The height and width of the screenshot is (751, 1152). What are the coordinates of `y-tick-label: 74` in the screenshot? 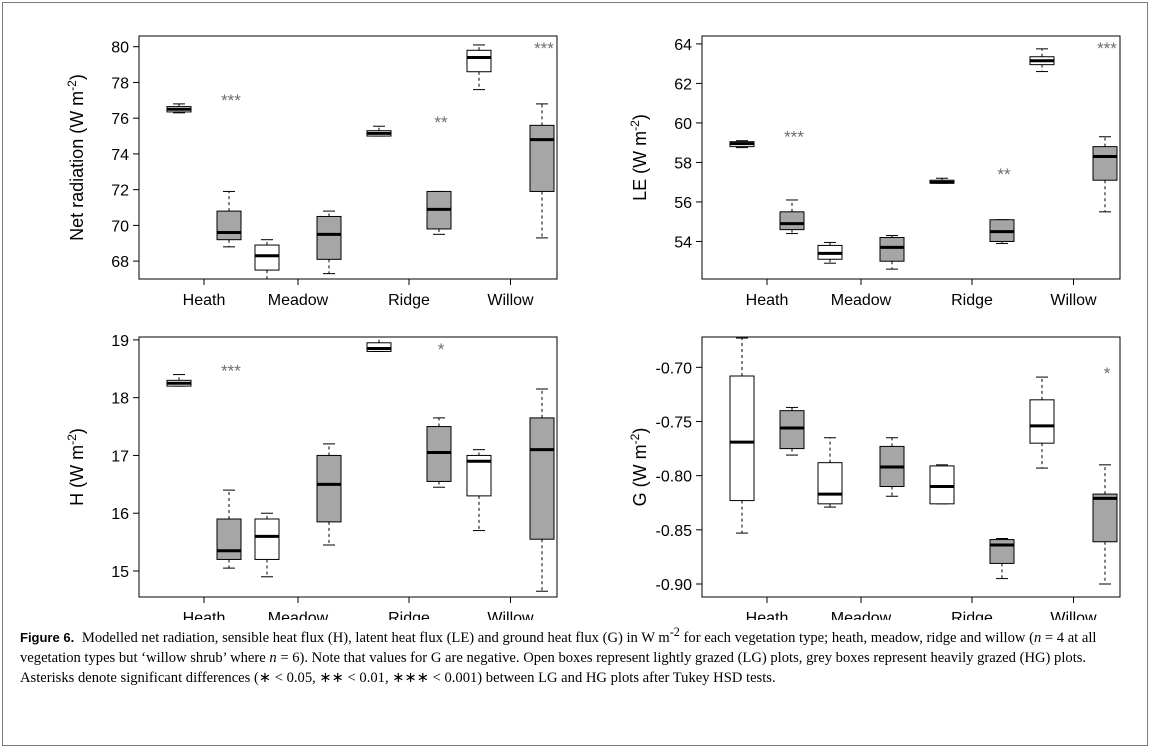 It's located at (120, 155).